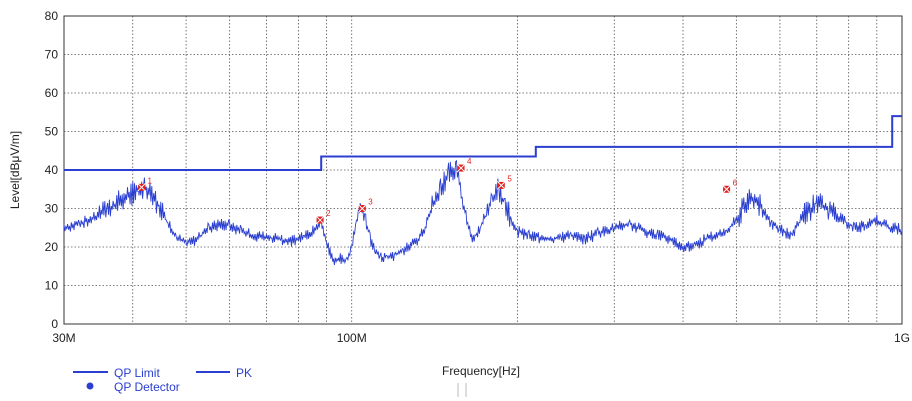 Image resolution: width=912 pixels, height=401 pixels. I want to click on qp-marker-label: 1, so click(150, 180).